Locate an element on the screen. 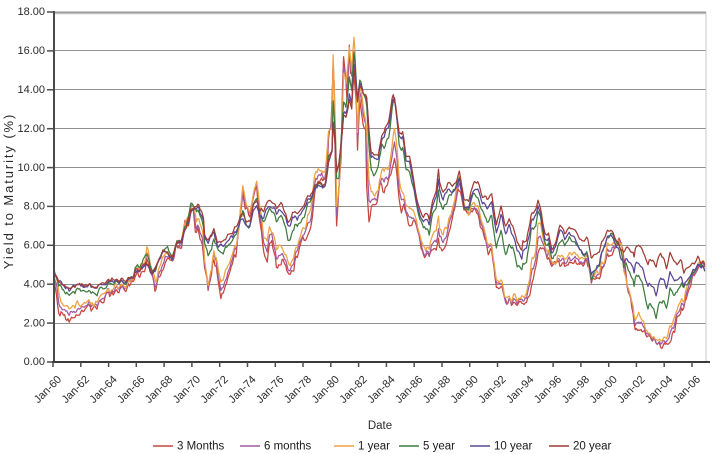 This screenshot has width=720, height=454. svg-text: 6 months is located at coordinates (288, 447).